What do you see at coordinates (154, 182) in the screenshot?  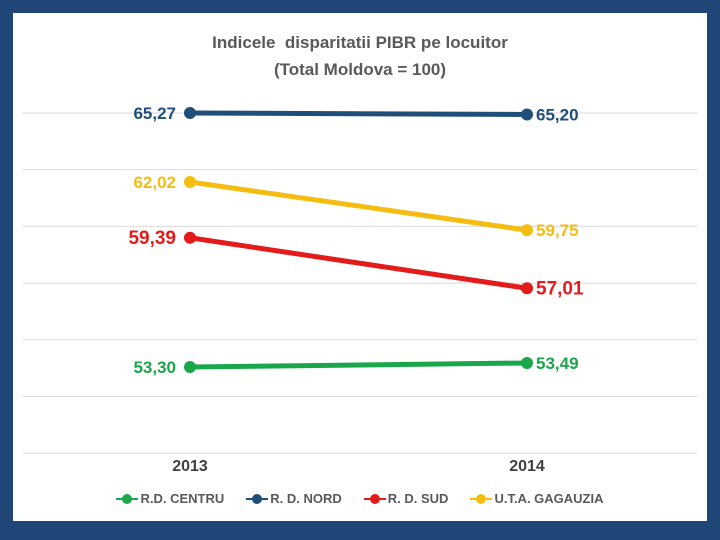 I see `data-label: 62,02` at bounding box center [154, 182].